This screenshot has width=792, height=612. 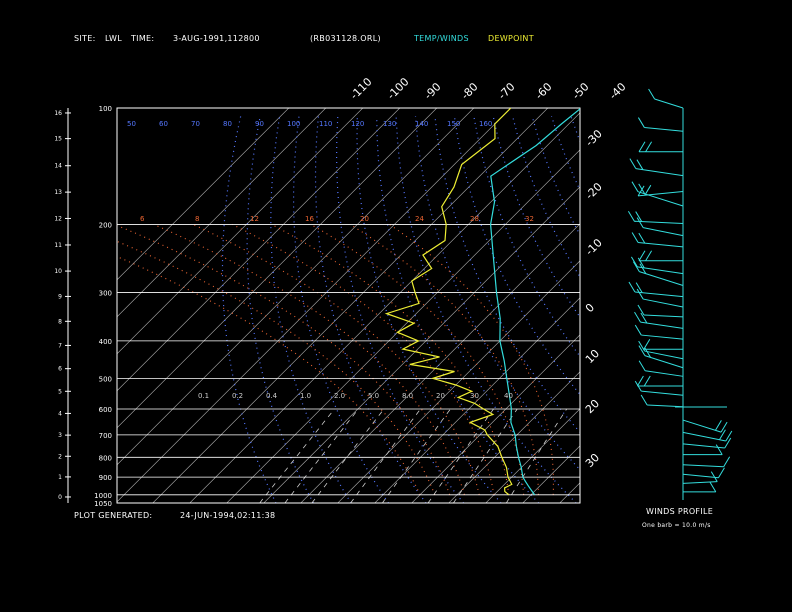 What do you see at coordinates (131, 124) in the screenshot?
I see `dry-adiabat-label: 50` at bounding box center [131, 124].